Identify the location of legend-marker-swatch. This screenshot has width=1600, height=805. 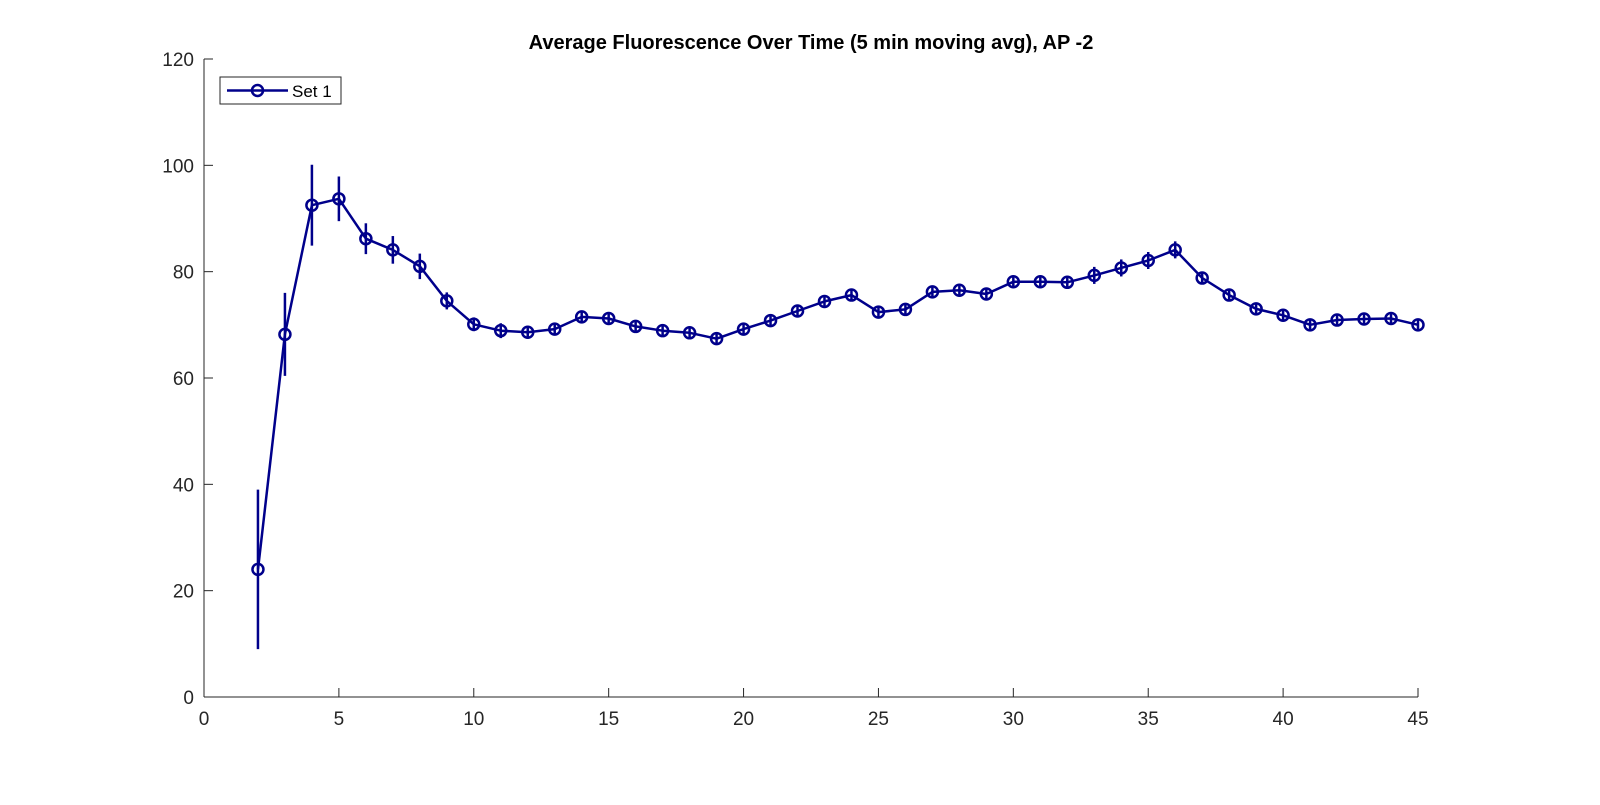
(257, 90).